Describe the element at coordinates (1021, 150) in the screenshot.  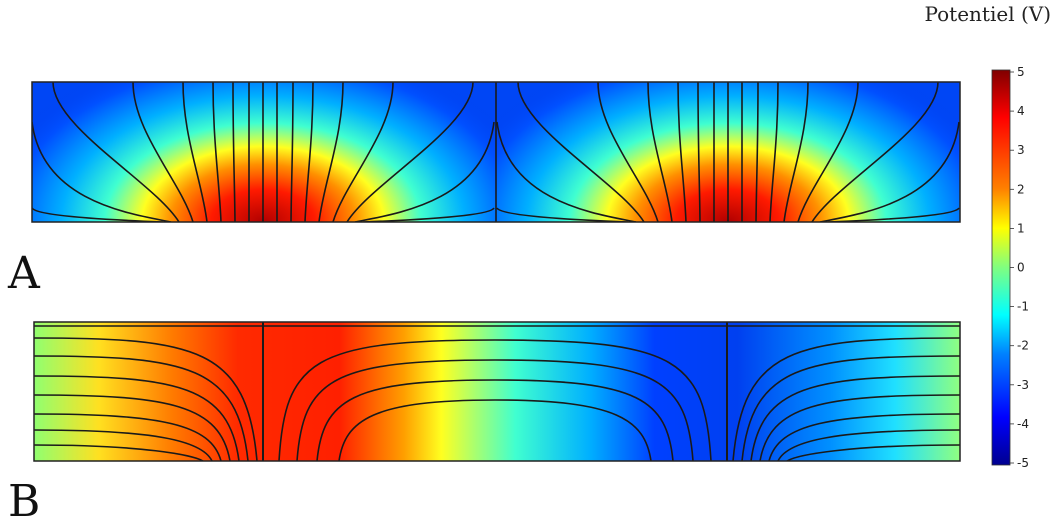
I see `colorbar-tick-label: 3` at that location.